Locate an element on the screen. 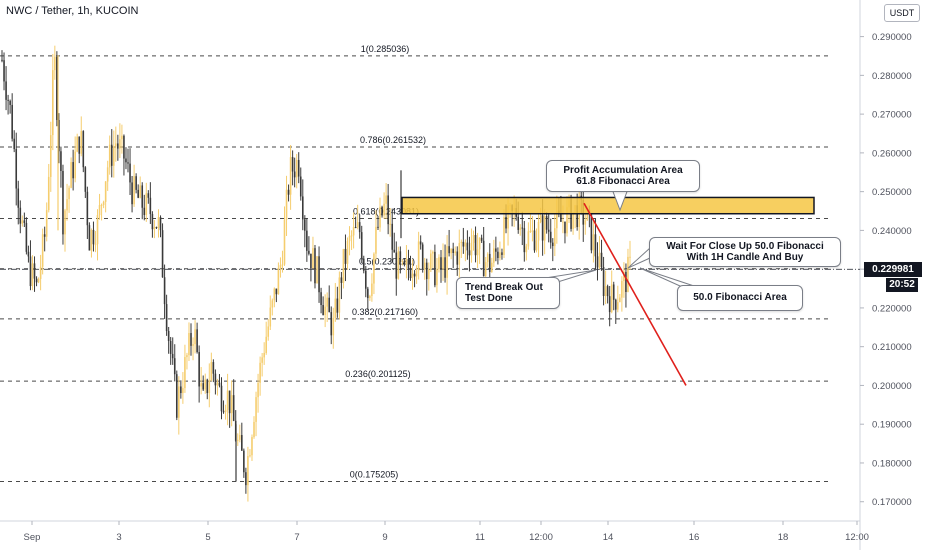 This screenshot has height=550, width=932. callout-trend-line-1: Trend Break Out is located at coordinates (504, 287).